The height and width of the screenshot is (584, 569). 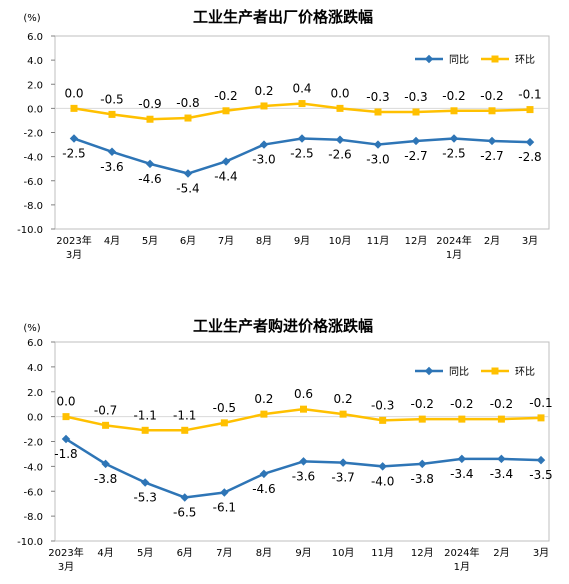 What do you see at coordinates (283, 326) in the screenshot?
I see `chart-title: 工业生产者购进价格涨跌幅` at bounding box center [283, 326].